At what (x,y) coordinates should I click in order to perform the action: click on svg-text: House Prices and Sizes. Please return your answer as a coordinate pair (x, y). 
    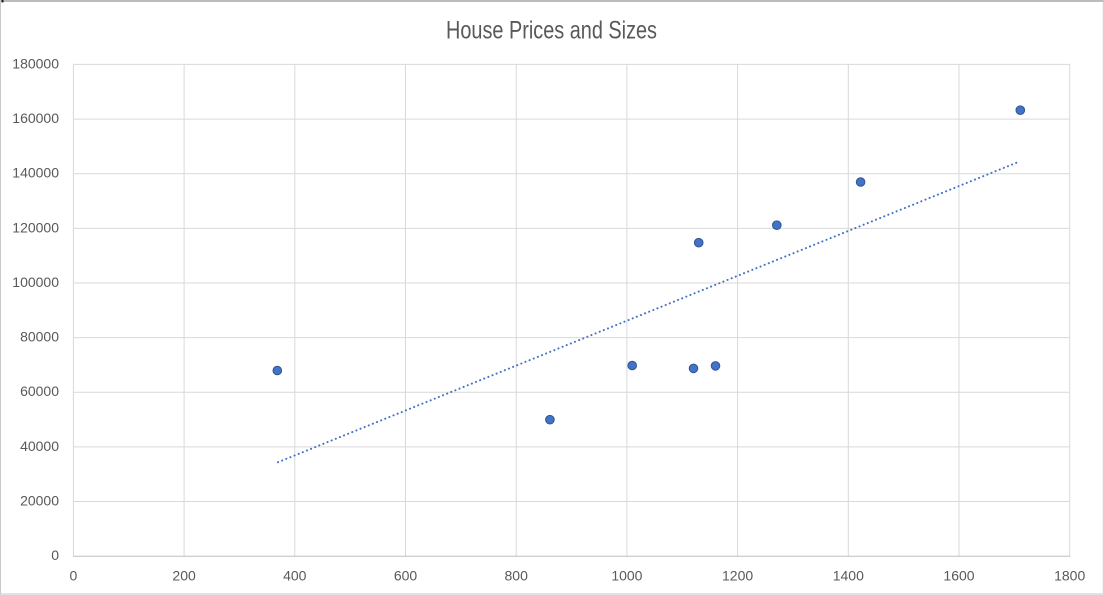
    Looking at the image, I should click on (551, 31).